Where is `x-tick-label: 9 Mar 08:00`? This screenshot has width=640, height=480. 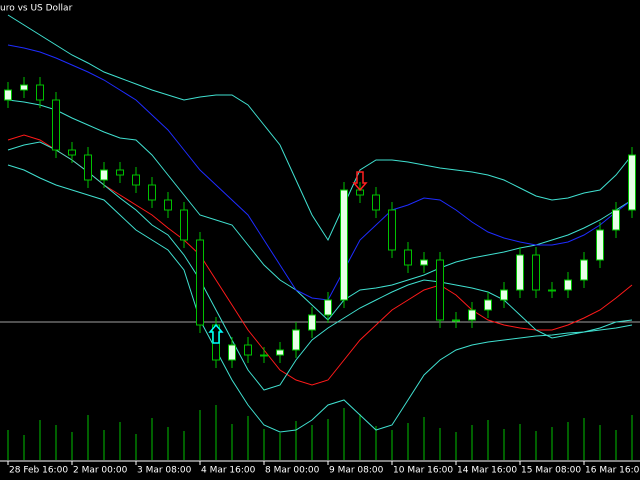
x-tick-label: 9 Mar 08:00 is located at coordinates (356, 471).